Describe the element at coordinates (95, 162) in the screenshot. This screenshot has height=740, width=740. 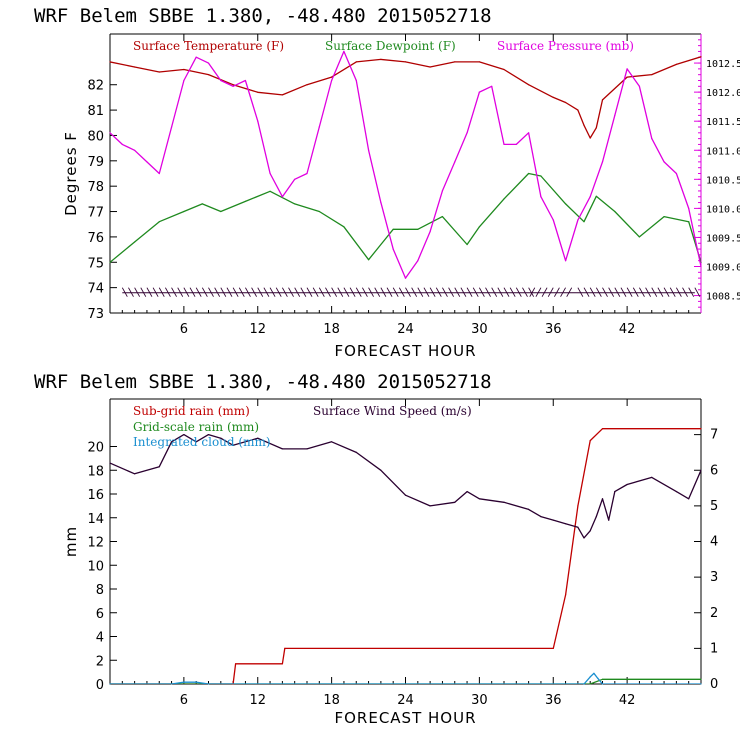
I see `y-tick-label: 79` at that location.